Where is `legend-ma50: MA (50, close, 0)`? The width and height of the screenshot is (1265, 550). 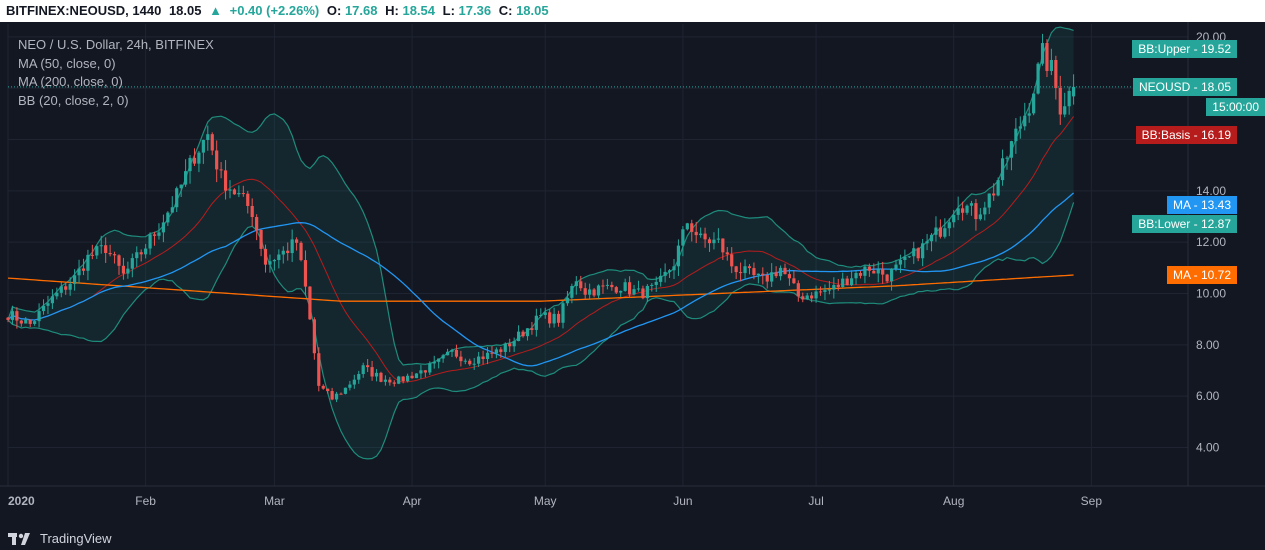 legend-ma50: MA (50, close, 0) is located at coordinates (67, 63).